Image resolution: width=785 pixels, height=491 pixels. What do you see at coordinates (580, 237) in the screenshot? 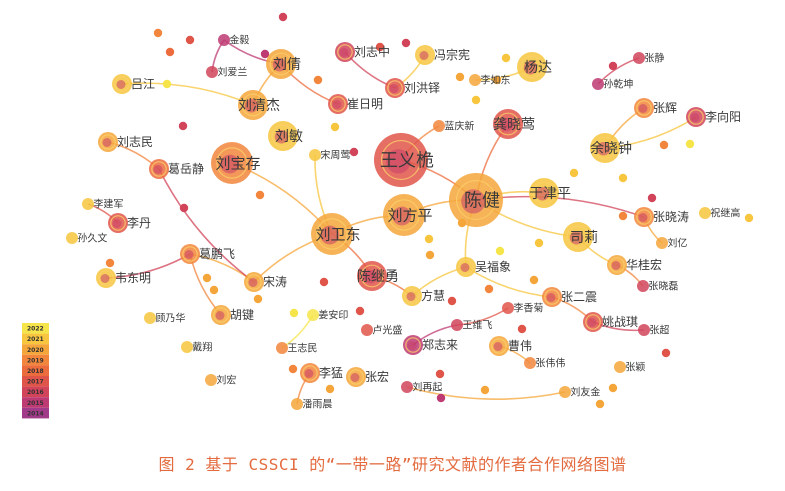
I see `node-sili: 司莉` at bounding box center [580, 237].